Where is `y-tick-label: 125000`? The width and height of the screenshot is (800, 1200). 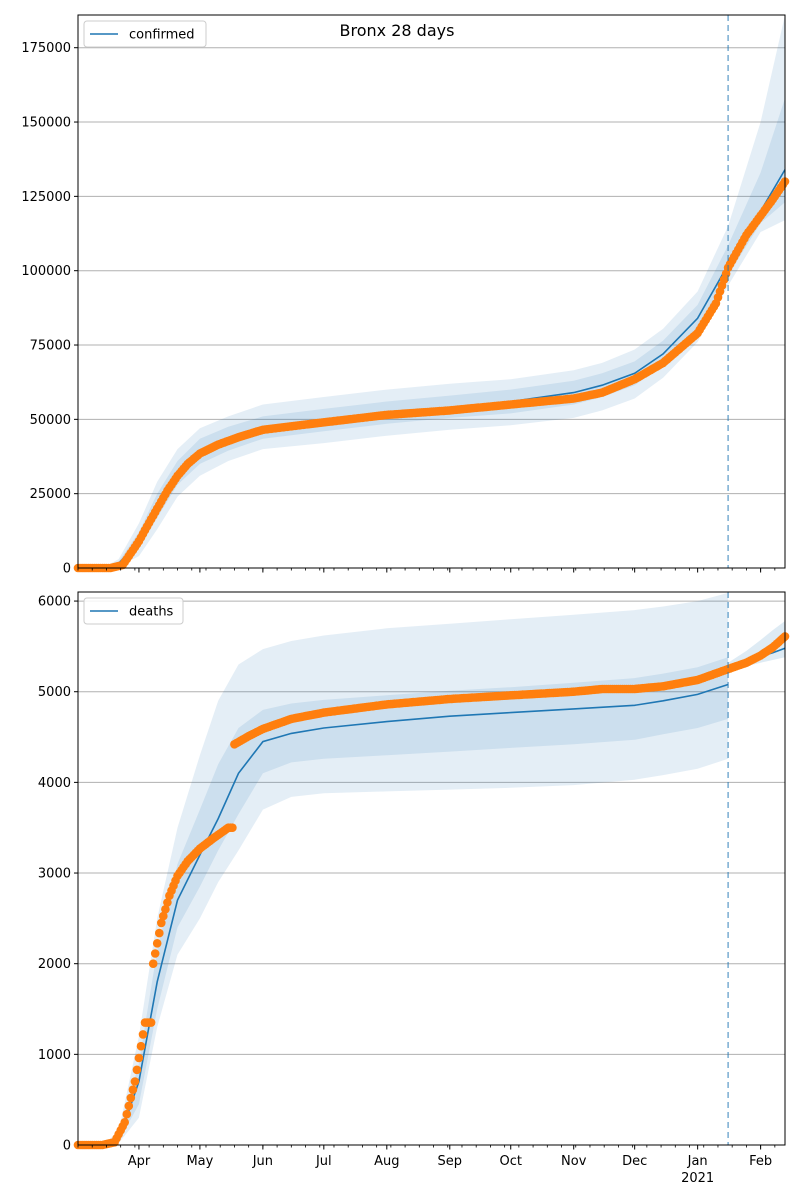 y-tick-label: 125000 is located at coordinates (46, 197).